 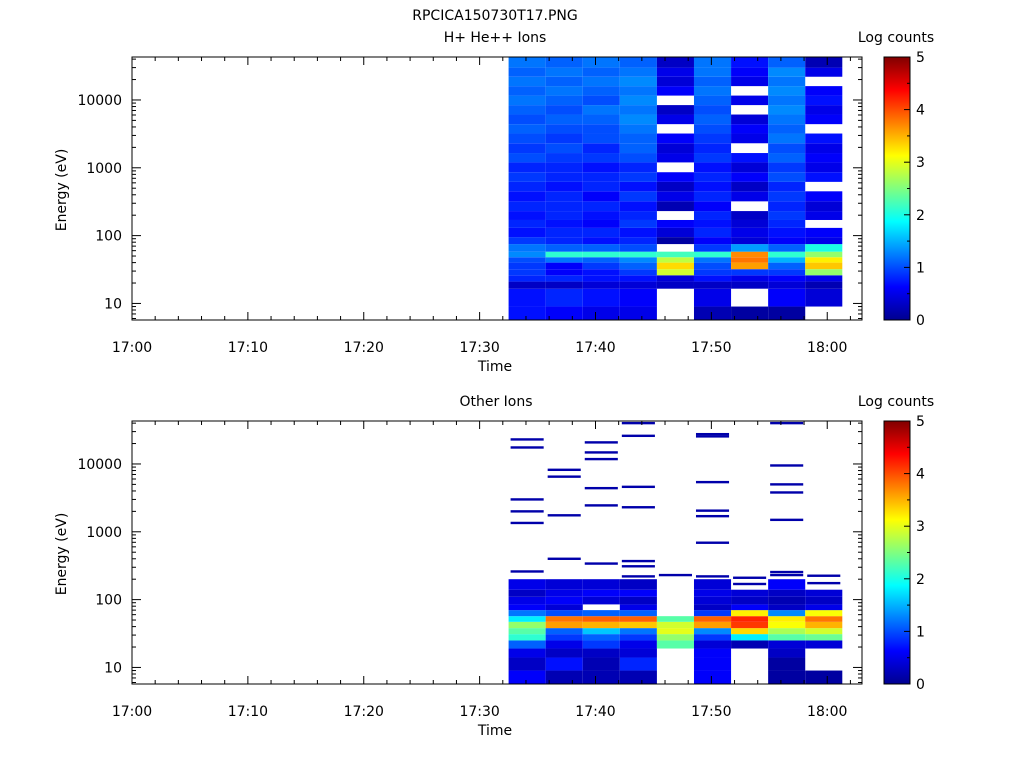 What do you see at coordinates (897, 552) in the screenshot?
I see `colorbar-gradient` at bounding box center [897, 552].